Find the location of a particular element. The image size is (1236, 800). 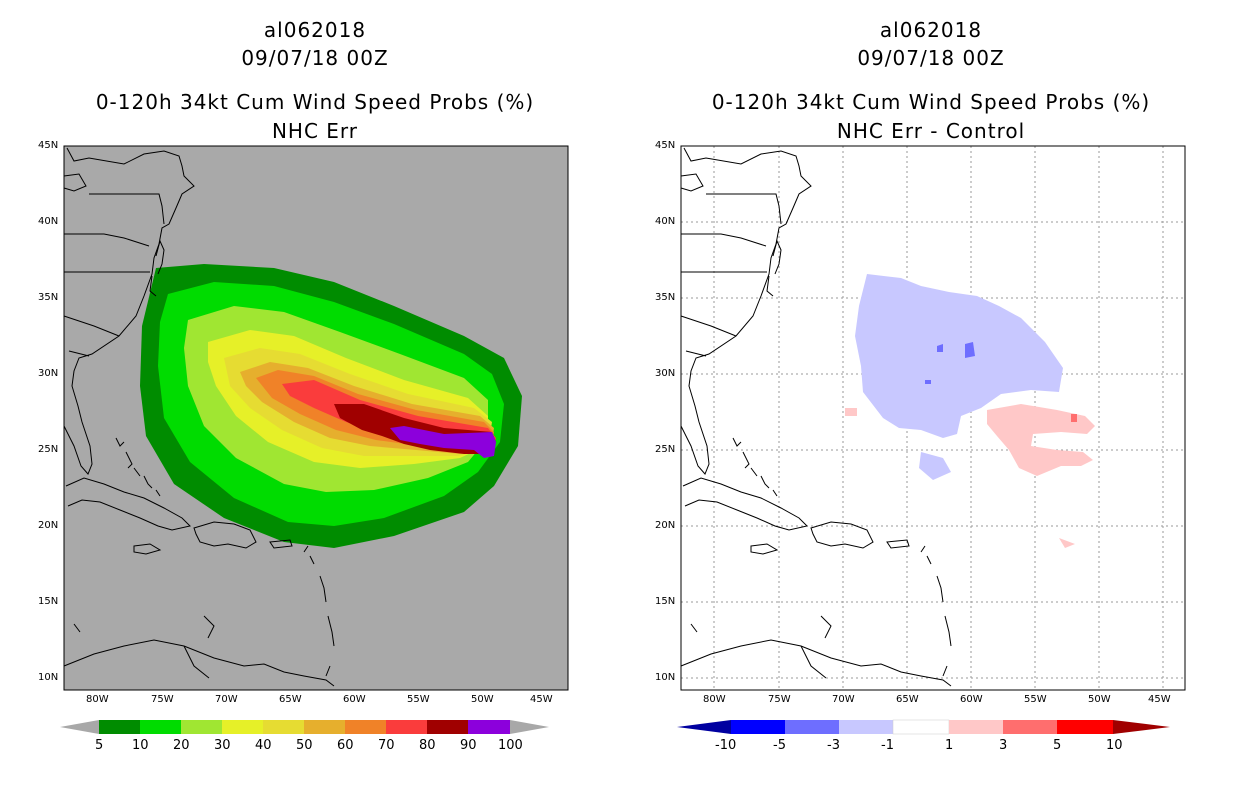

left-lat-label: 25N is located at coordinates (48, 449).